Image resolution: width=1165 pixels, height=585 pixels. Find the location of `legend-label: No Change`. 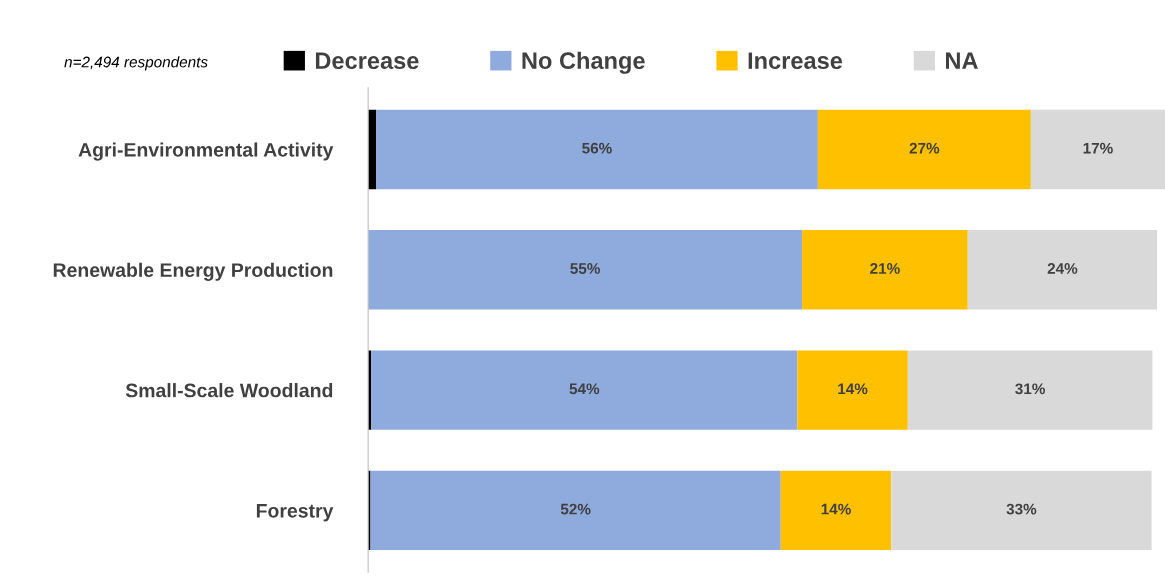

legend-label: No Change is located at coordinates (583, 62).